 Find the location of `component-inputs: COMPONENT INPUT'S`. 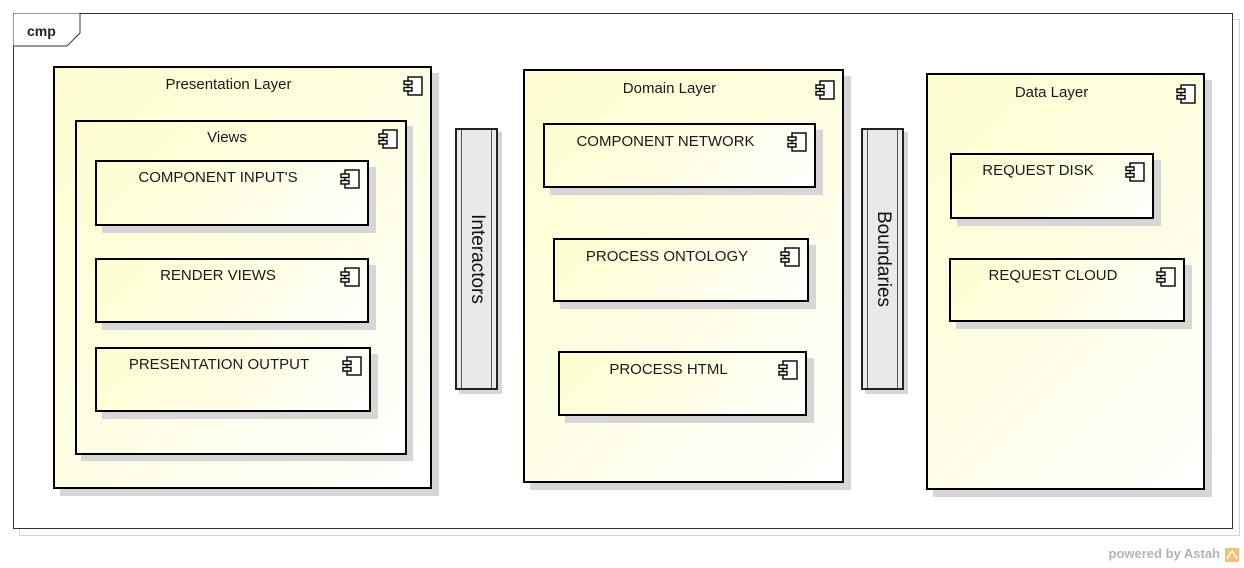

component-inputs: COMPONENT INPUT'S is located at coordinates (232, 193).